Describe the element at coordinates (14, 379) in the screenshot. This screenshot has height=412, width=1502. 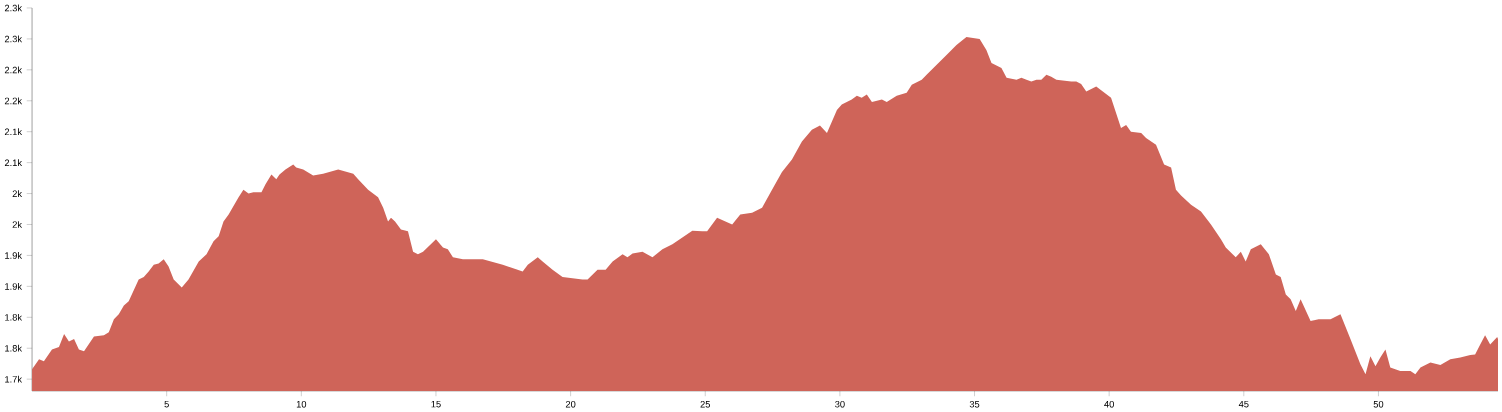
I see `y-tick-label: 1.7k` at that location.